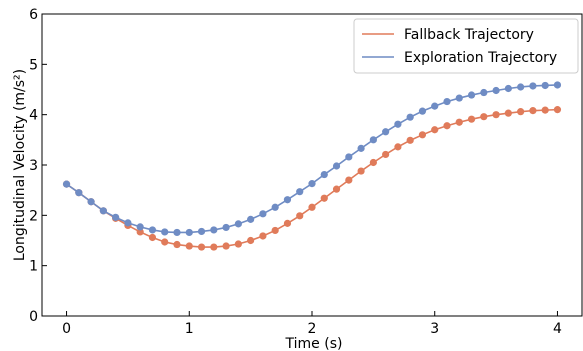 The width and height of the screenshot is (583, 351). I want to click on x-tick-label: 3, so click(434, 329).